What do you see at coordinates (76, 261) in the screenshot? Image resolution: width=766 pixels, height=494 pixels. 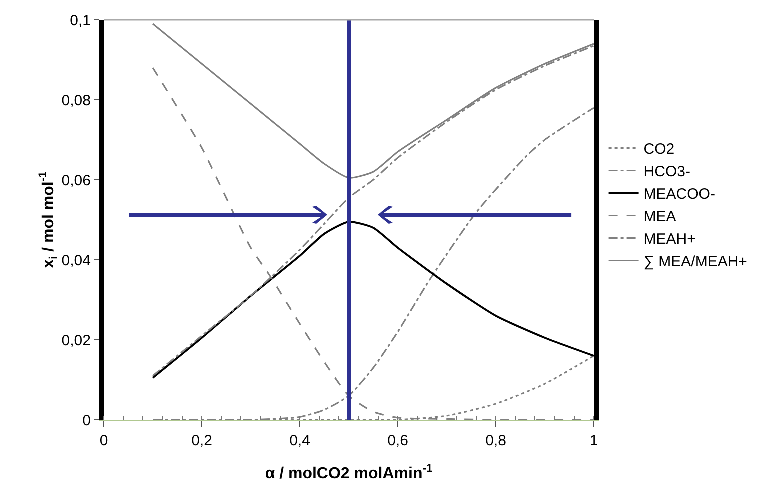 I see `y-tick-label: 0,04` at bounding box center [76, 261].